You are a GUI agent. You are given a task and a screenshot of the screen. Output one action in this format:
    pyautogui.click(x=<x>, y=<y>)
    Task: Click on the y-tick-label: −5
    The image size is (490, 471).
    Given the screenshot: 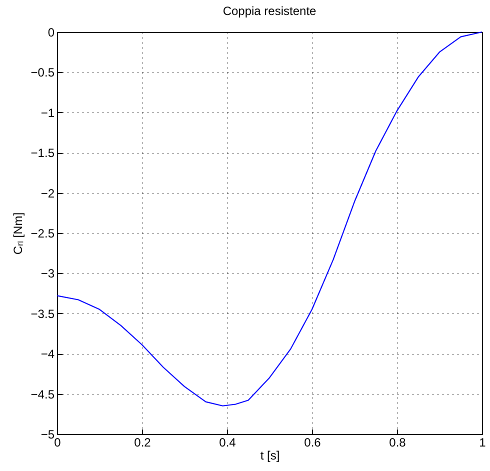 What is the action you would take?
    pyautogui.click(x=47, y=435)
    